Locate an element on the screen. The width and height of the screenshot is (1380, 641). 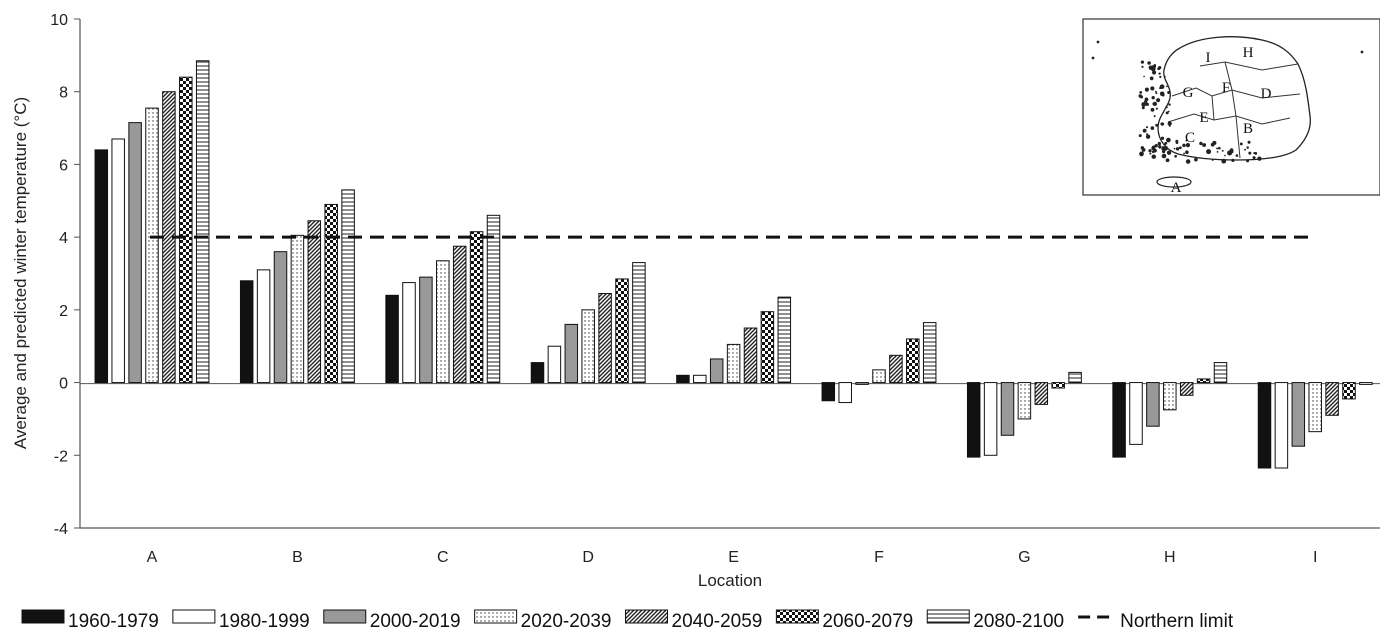
bar-group-A is located at coordinates (152, 222).